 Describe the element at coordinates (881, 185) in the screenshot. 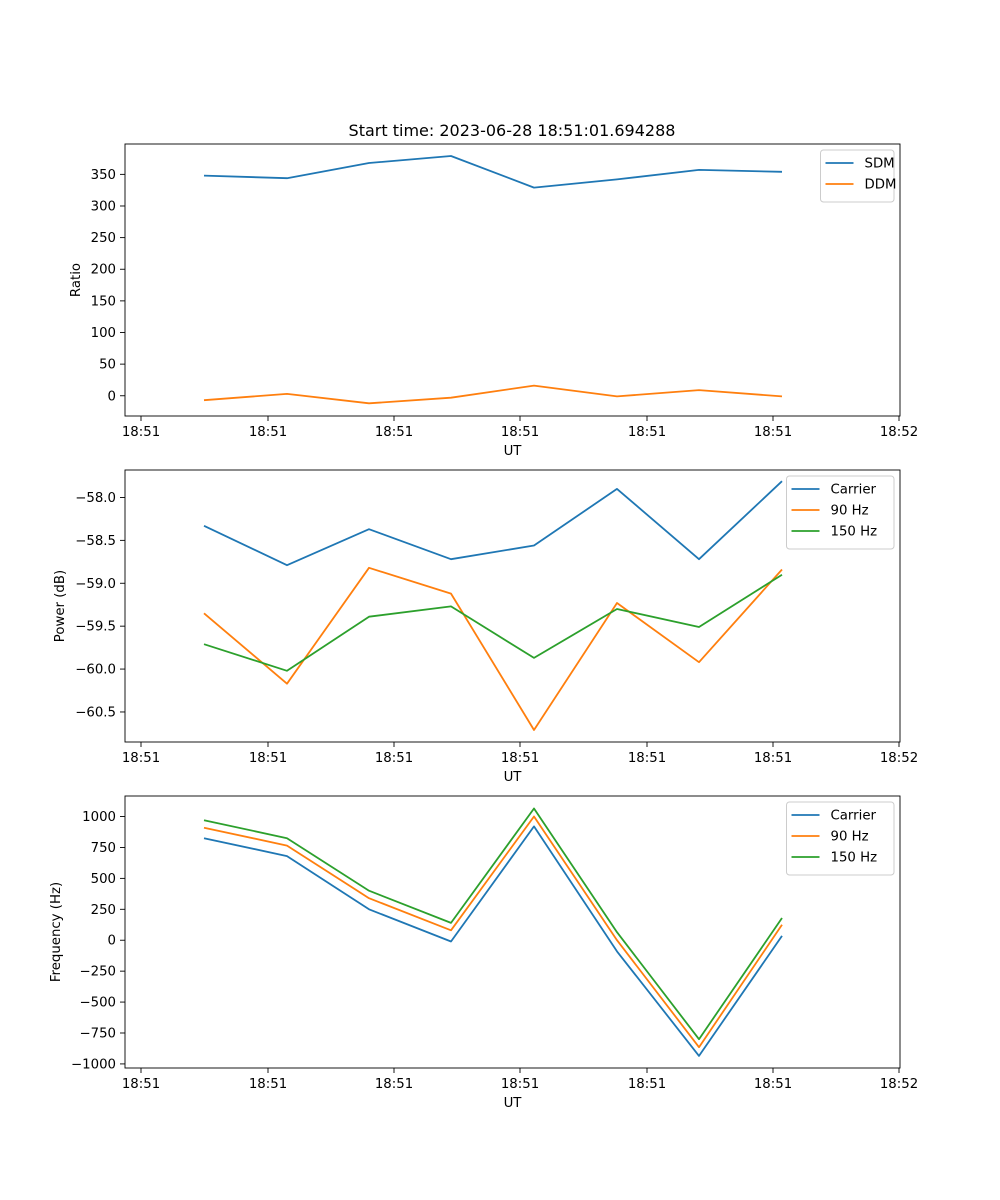

I see `legend-label: DDM` at that location.